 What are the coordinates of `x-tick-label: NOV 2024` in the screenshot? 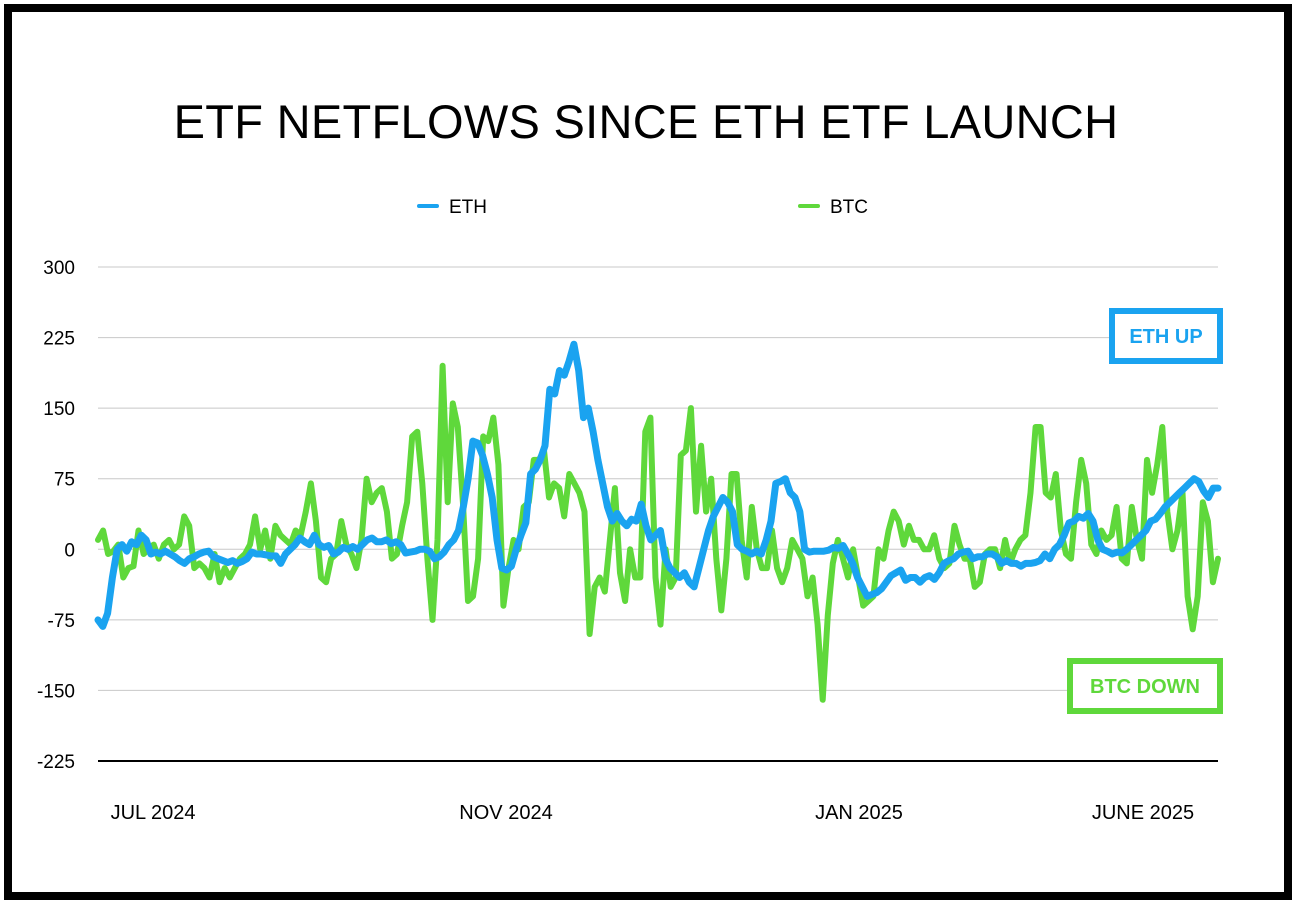 It's located at (505, 813).